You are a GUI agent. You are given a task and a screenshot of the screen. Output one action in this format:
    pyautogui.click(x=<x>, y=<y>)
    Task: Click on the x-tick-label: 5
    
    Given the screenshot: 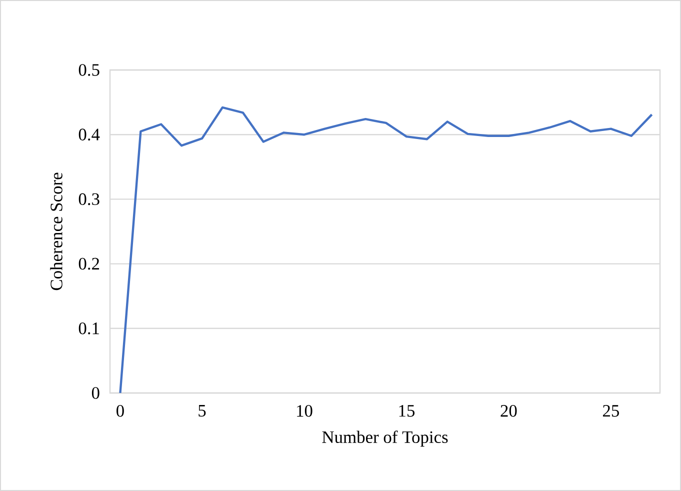 What is the action you would take?
    pyautogui.click(x=202, y=411)
    